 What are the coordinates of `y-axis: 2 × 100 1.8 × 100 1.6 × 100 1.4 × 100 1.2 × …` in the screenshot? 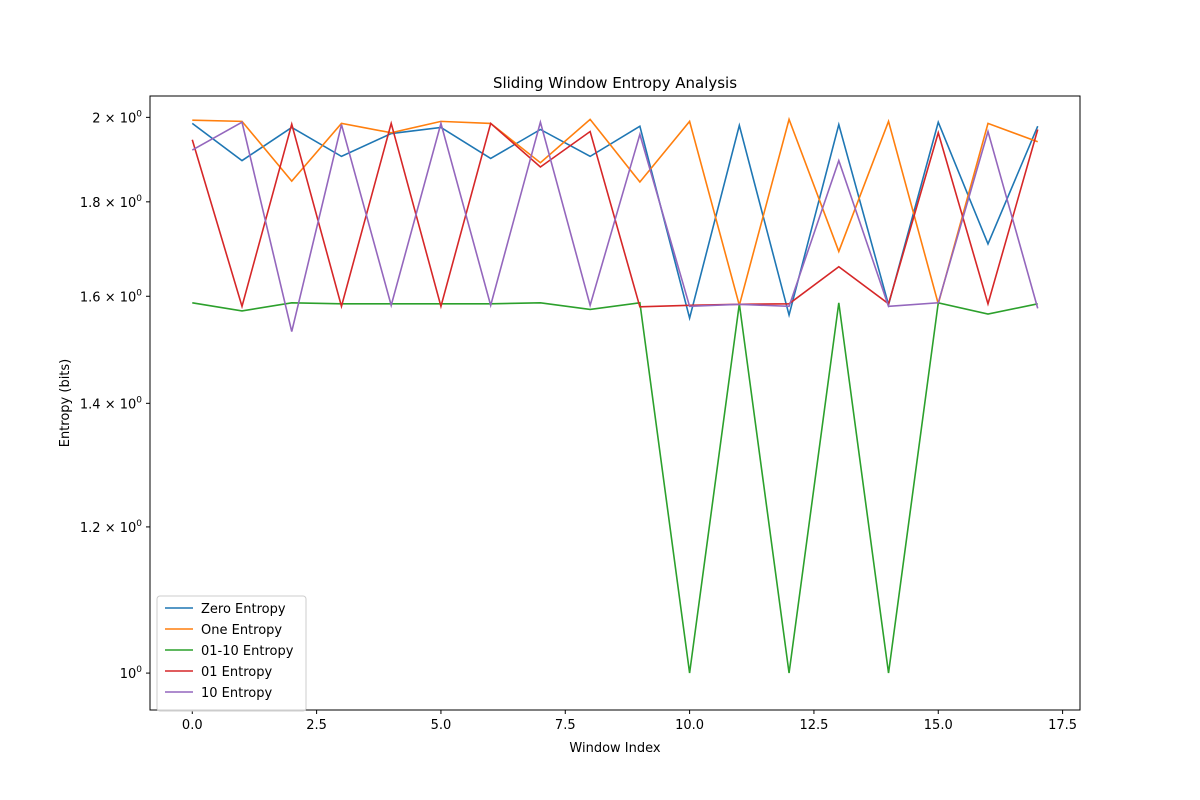 It's located at (115, 395).